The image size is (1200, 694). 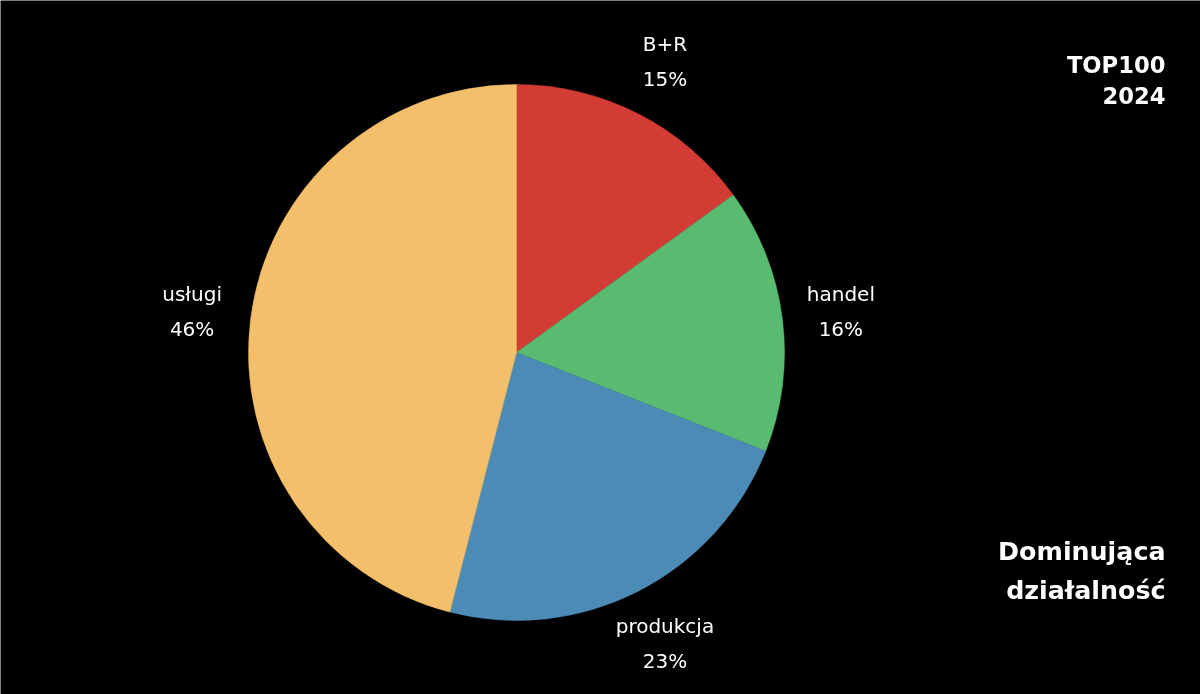 What do you see at coordinates (192, 294) in the screenshot?
I see `slice-label: usługi` at bounding box center [192, 294].